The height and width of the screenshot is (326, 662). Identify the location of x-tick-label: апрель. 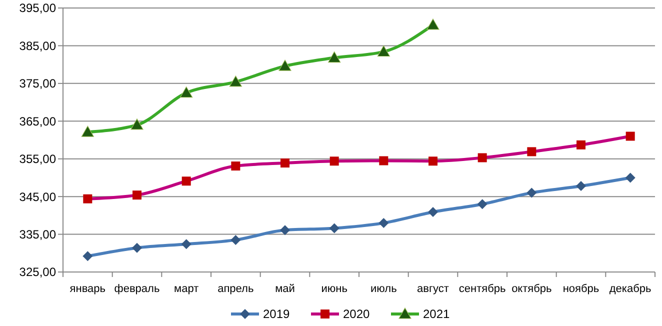
(236, 289).